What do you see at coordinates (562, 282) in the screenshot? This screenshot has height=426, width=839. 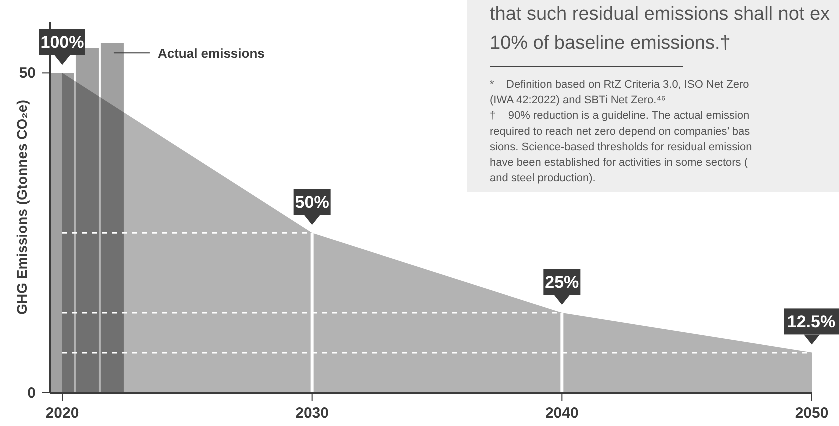 I see `annotation: 25%` at bounding box center [562, 282].